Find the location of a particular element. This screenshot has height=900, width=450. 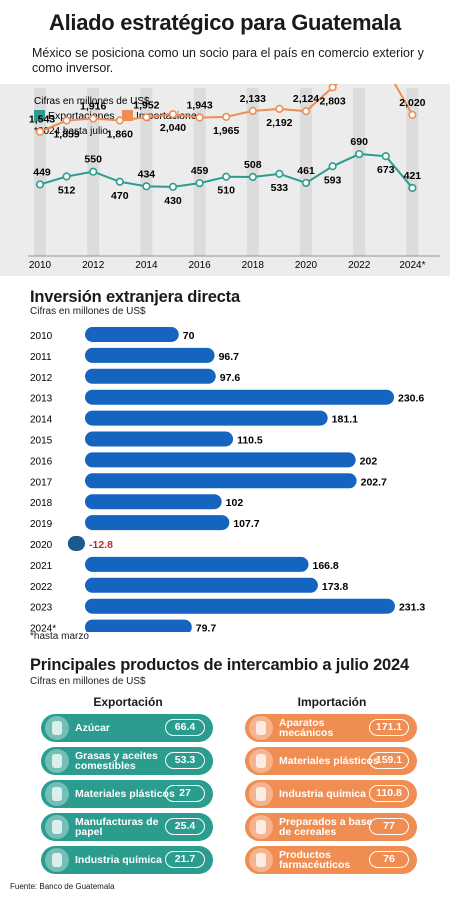

fdi-value-label: 107.7 is located at coordinates (246, 524).